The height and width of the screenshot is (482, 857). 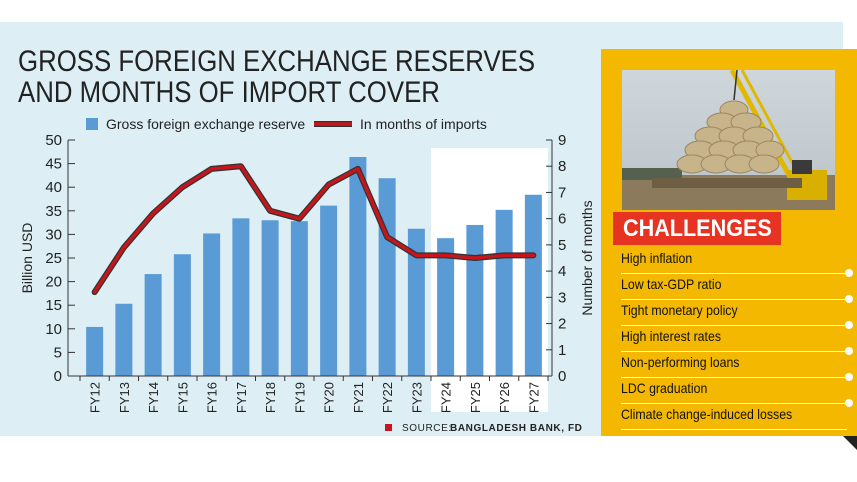 What do you see at coordinates (358, 397) in the screenshot?
I see `x-tick-label: FY21` at bounding box center [358, 397].